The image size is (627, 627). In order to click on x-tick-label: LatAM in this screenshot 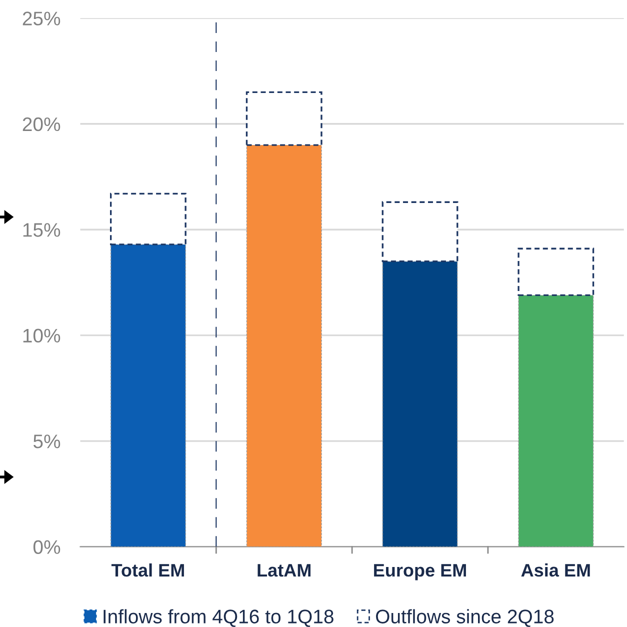, I will do `click(284, 570)`.